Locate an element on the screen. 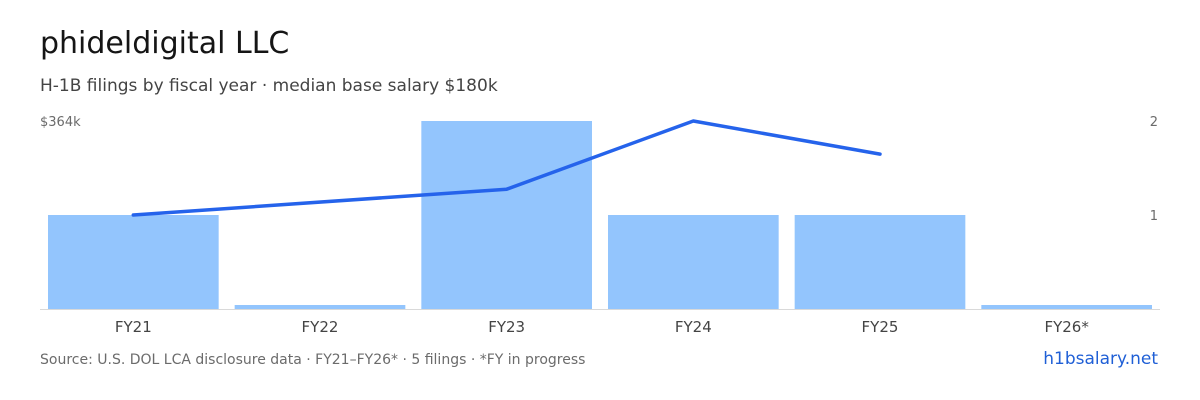 The width and height of the screenshot is (1200, 400). y-right-tick-label: 1 is located at coordinates (1154, 216).